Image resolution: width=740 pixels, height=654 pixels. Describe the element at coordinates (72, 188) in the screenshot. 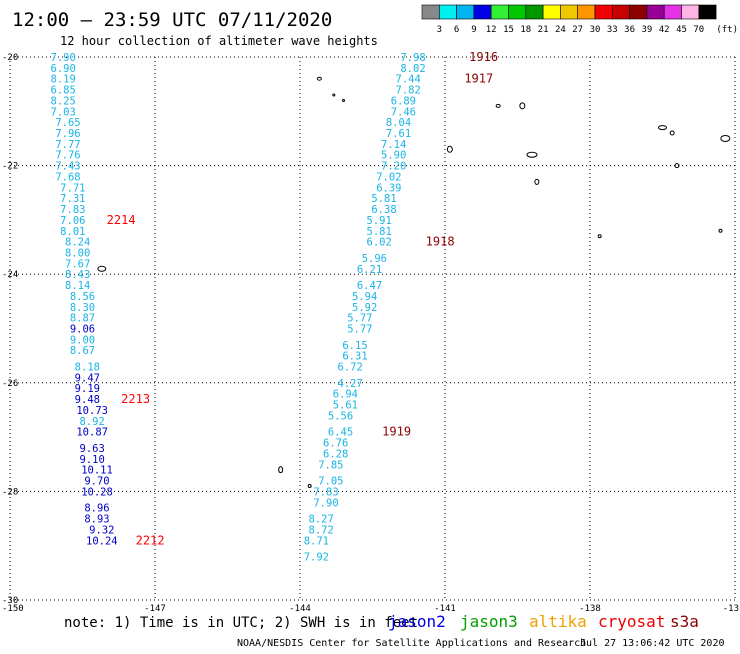

I see `wave-height-value: 7.71` at that location.